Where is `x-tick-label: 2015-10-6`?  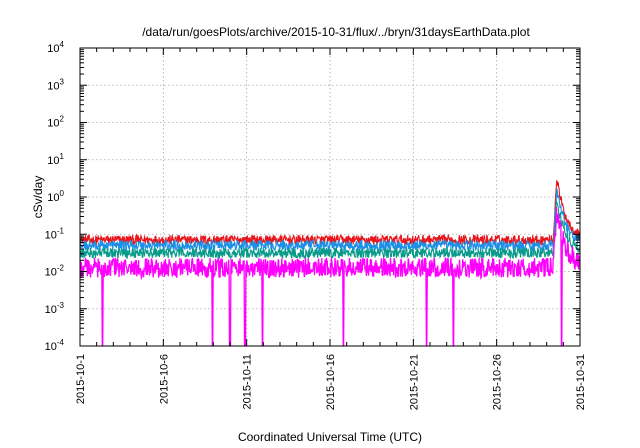 x-tick-label: 2015-10-6 is located at coordinates (164, 379).